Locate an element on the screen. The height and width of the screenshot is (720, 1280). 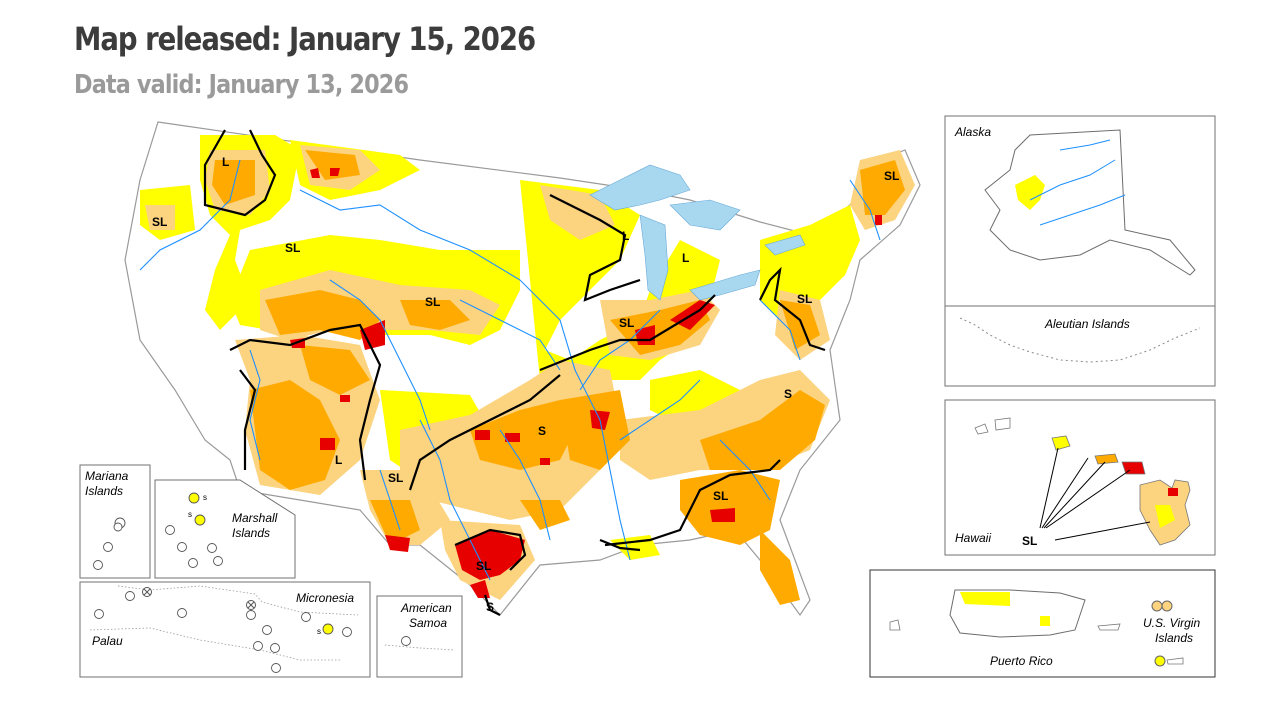
impact-label-sl-ne: SL is located at coordinates (432, 302).